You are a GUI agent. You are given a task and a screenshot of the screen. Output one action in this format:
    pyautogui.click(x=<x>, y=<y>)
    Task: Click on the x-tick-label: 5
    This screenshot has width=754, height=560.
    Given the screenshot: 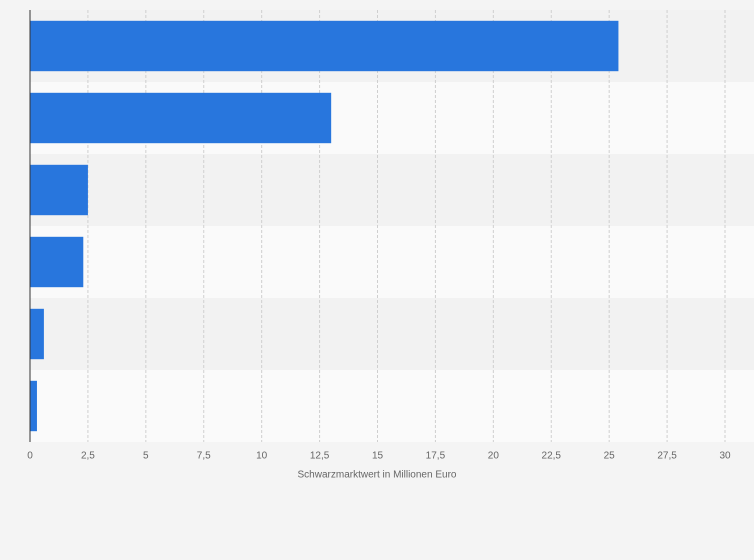 What is the action you would take?
    pyautogui.click(x=146, y=456)
    